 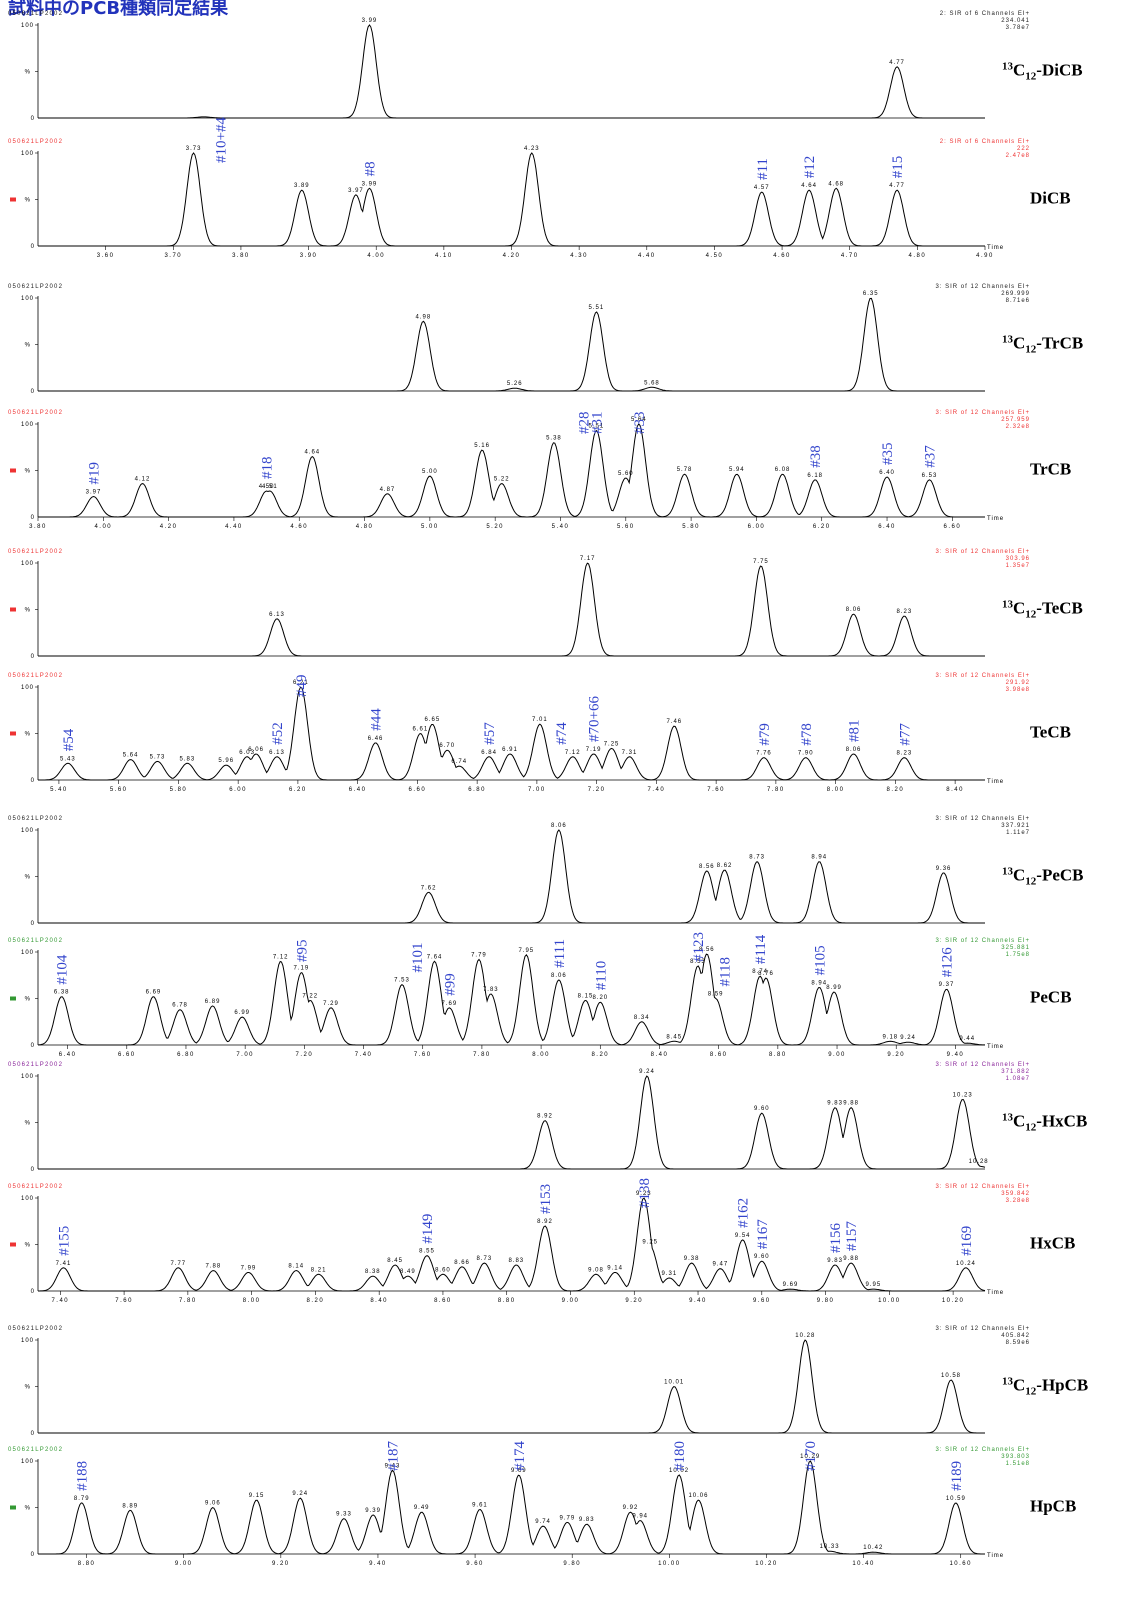 I want to click on peak-label: 8.45, so click(x=395, y=1261).